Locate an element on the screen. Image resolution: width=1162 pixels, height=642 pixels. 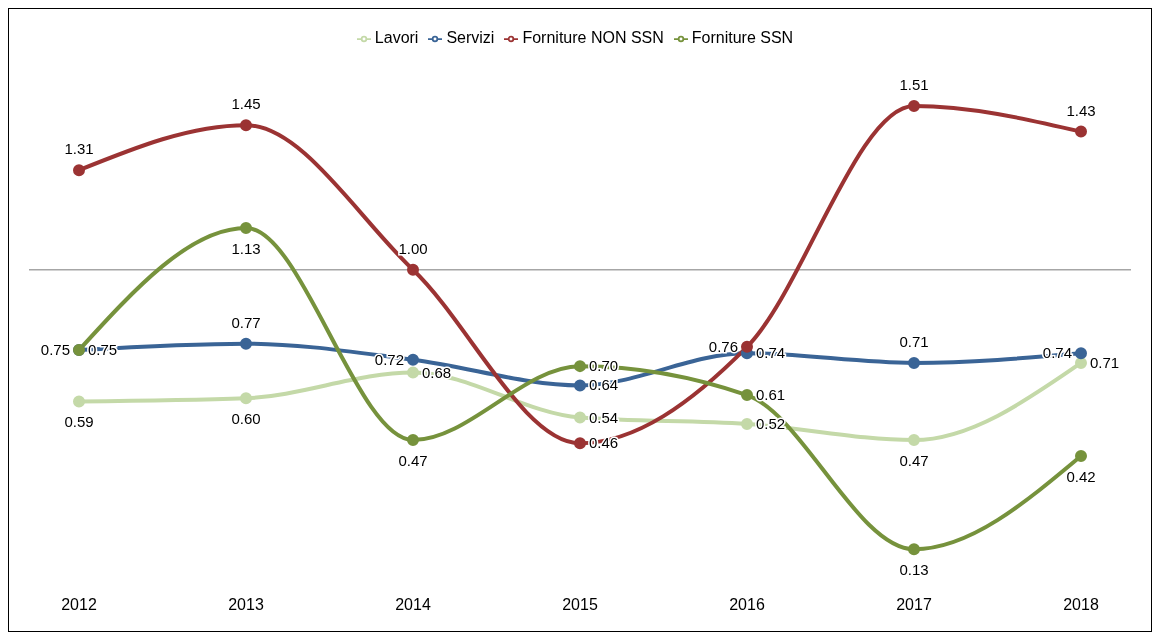
data-label: 0.60 is located at coordinates (246, 419).